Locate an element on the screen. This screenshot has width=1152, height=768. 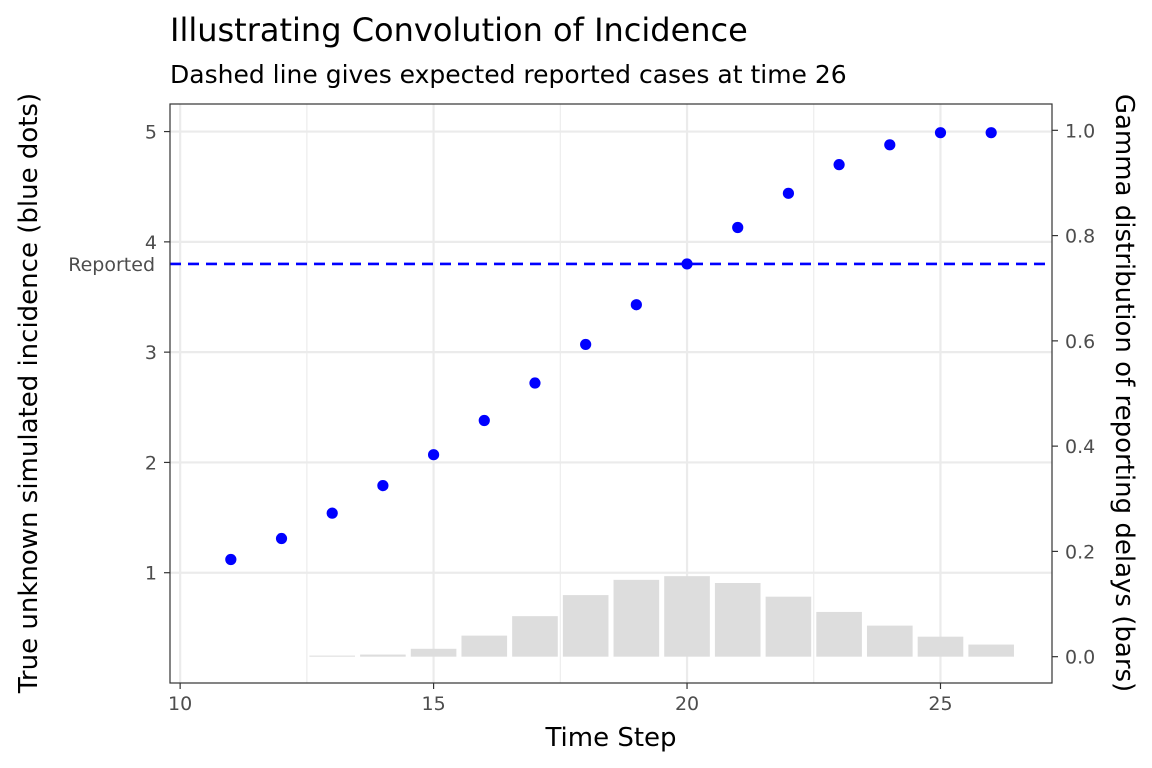
x-axis-title: Time Step is located at coordinates (610, 738).